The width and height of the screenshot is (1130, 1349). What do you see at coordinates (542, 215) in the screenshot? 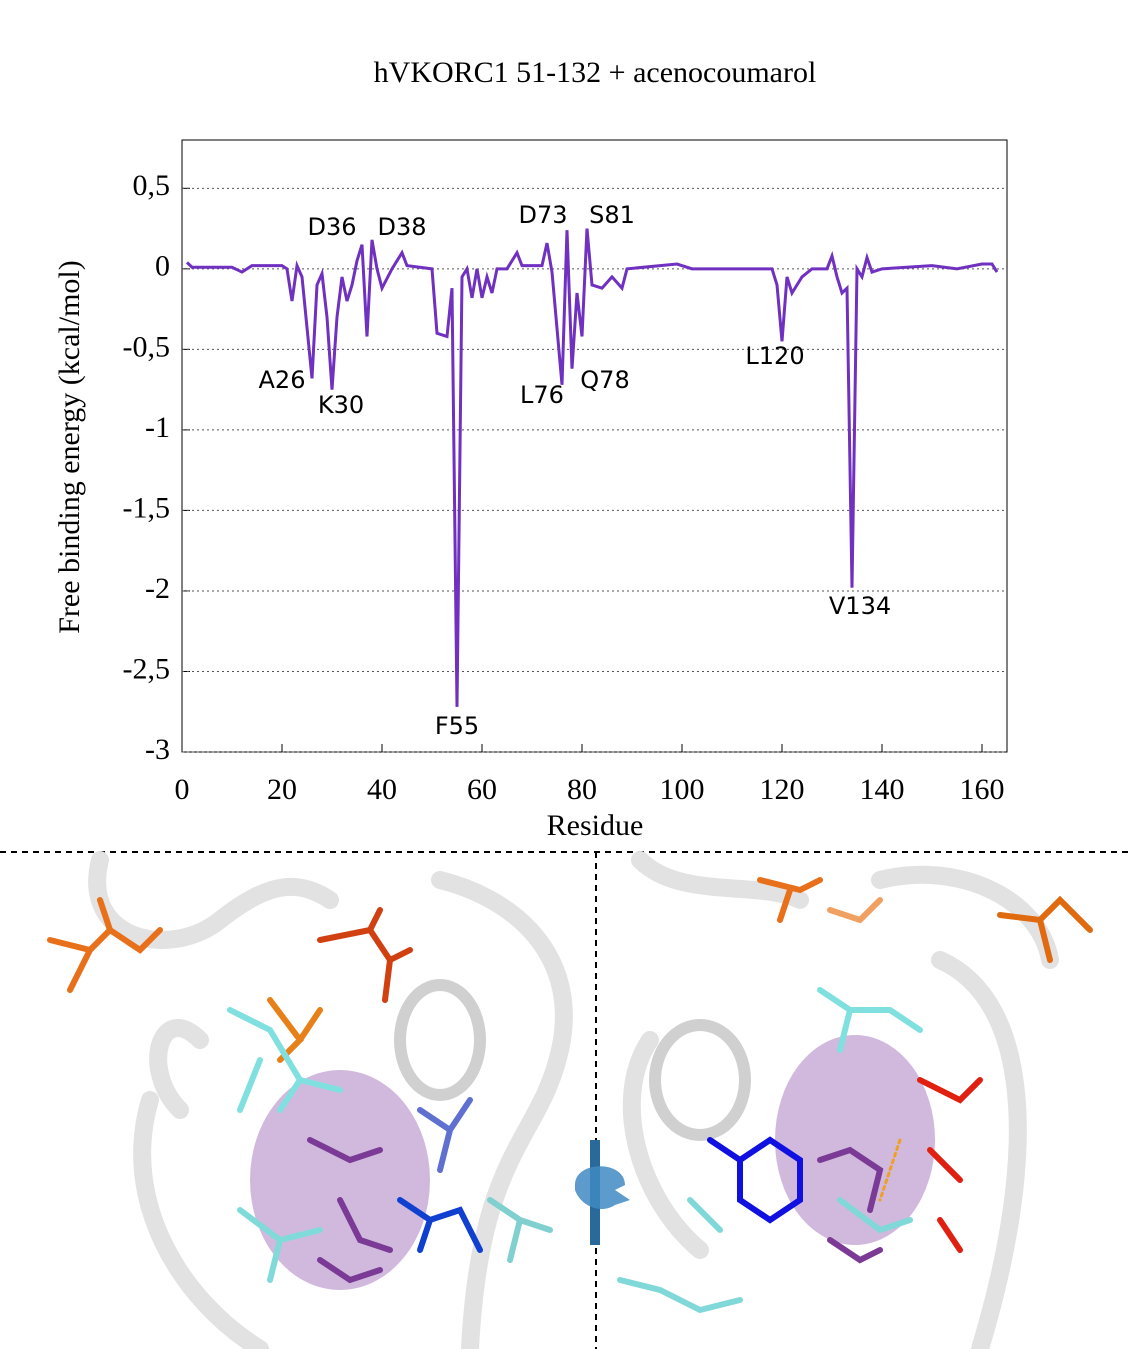
I see `annotation: D73` at bounding box center [542, 215].